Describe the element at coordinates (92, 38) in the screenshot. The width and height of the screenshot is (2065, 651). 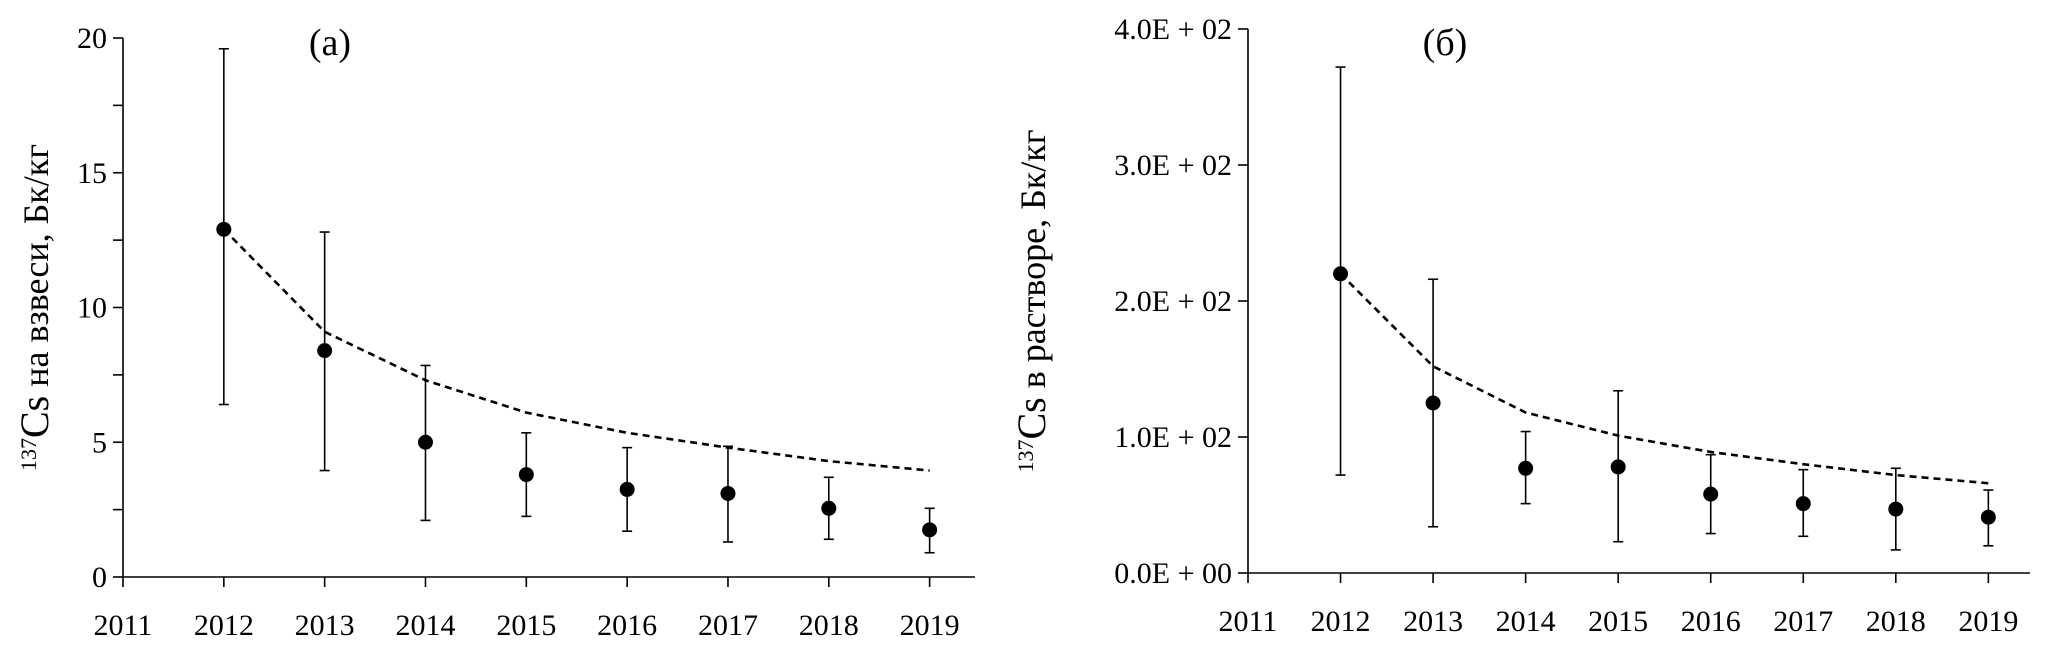
I see `y-tick-label: 20` at that location.